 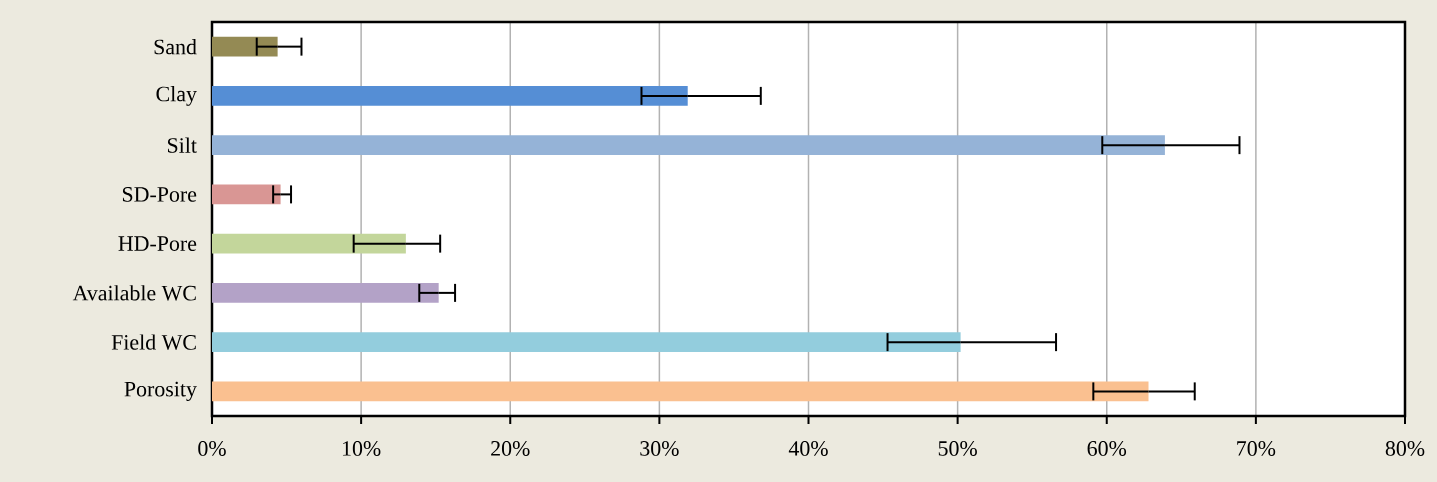 I want to click on y-tick-label: Field WC, so click(x=153, y=342).